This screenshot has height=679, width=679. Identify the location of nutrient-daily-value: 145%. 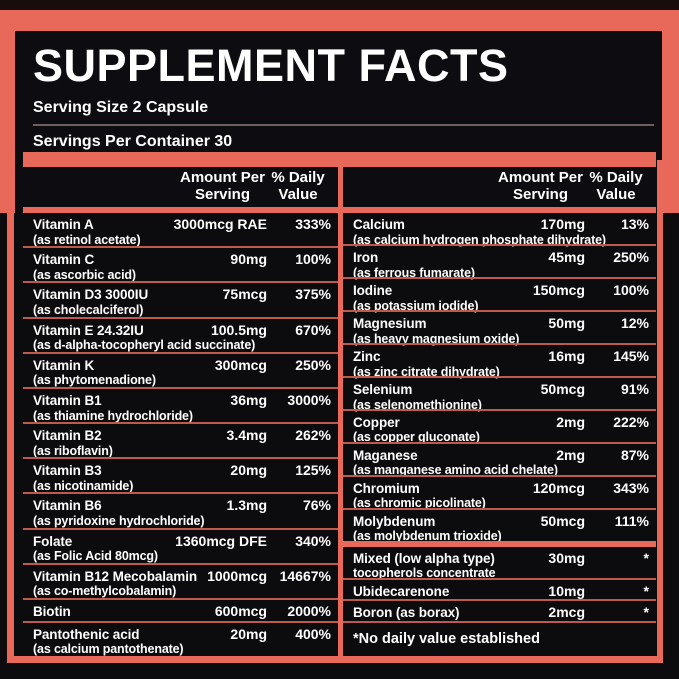
(631, 355).